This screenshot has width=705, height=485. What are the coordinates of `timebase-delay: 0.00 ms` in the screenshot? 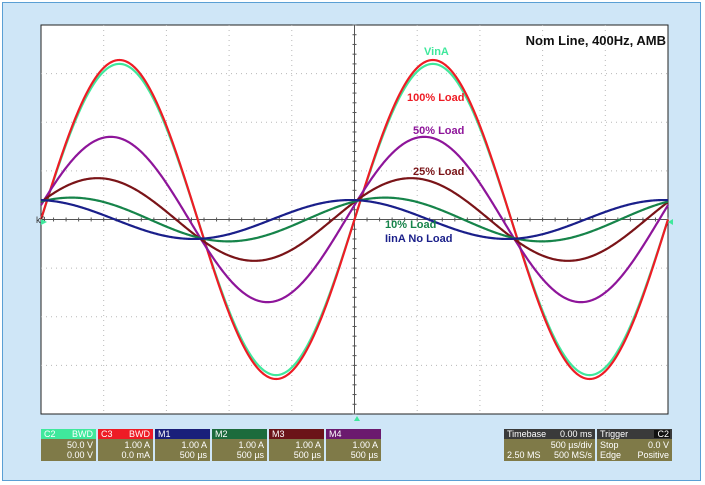 It's located at (576, 434).